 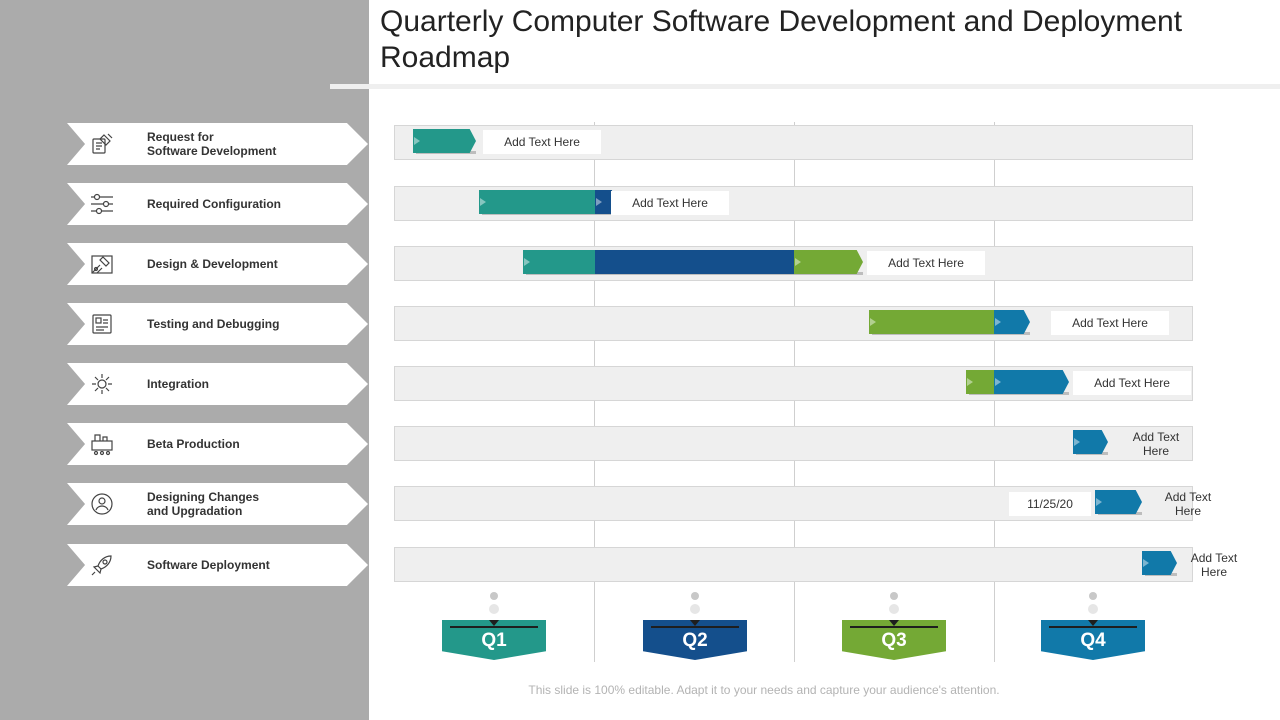 What do you see at coordinates (203, 504) in the screenshot?
I see `task-label-upgradation: Designing Changes and Upgradation` at bounding box center [203, 504].